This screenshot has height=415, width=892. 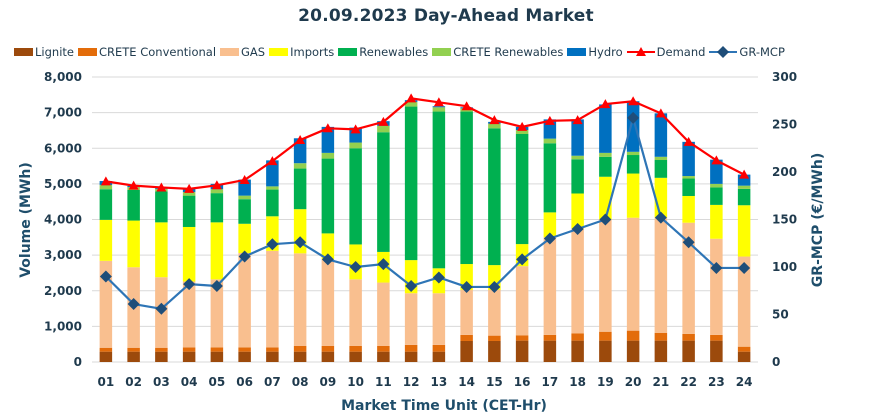 I want to click on y-tick-label: 1,000, so click(x=63, y=326).